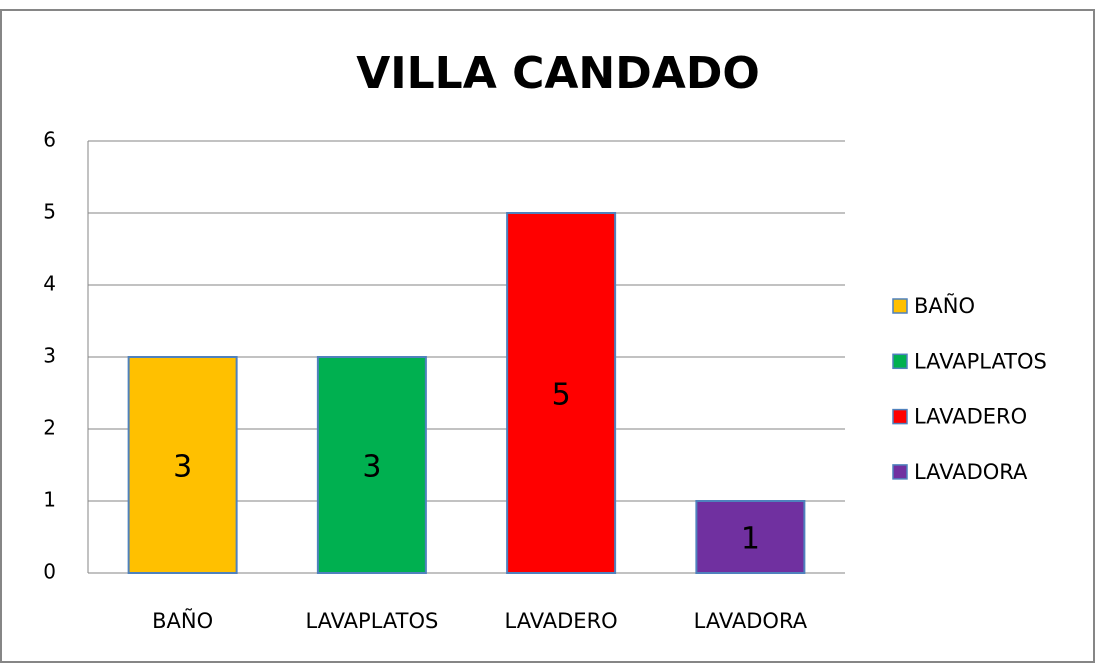 The height and width of the screenshot is (664, 1096). What do you see at coordinates (971, 472) in the screenshot?
I see `legend-label: LAVADORA` at bounding box center [971, 472].